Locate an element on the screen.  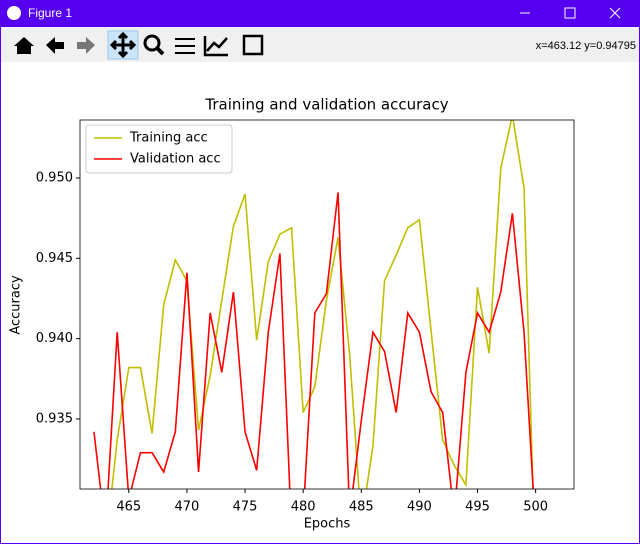
zoom-button is located at coordinates (152, 43).